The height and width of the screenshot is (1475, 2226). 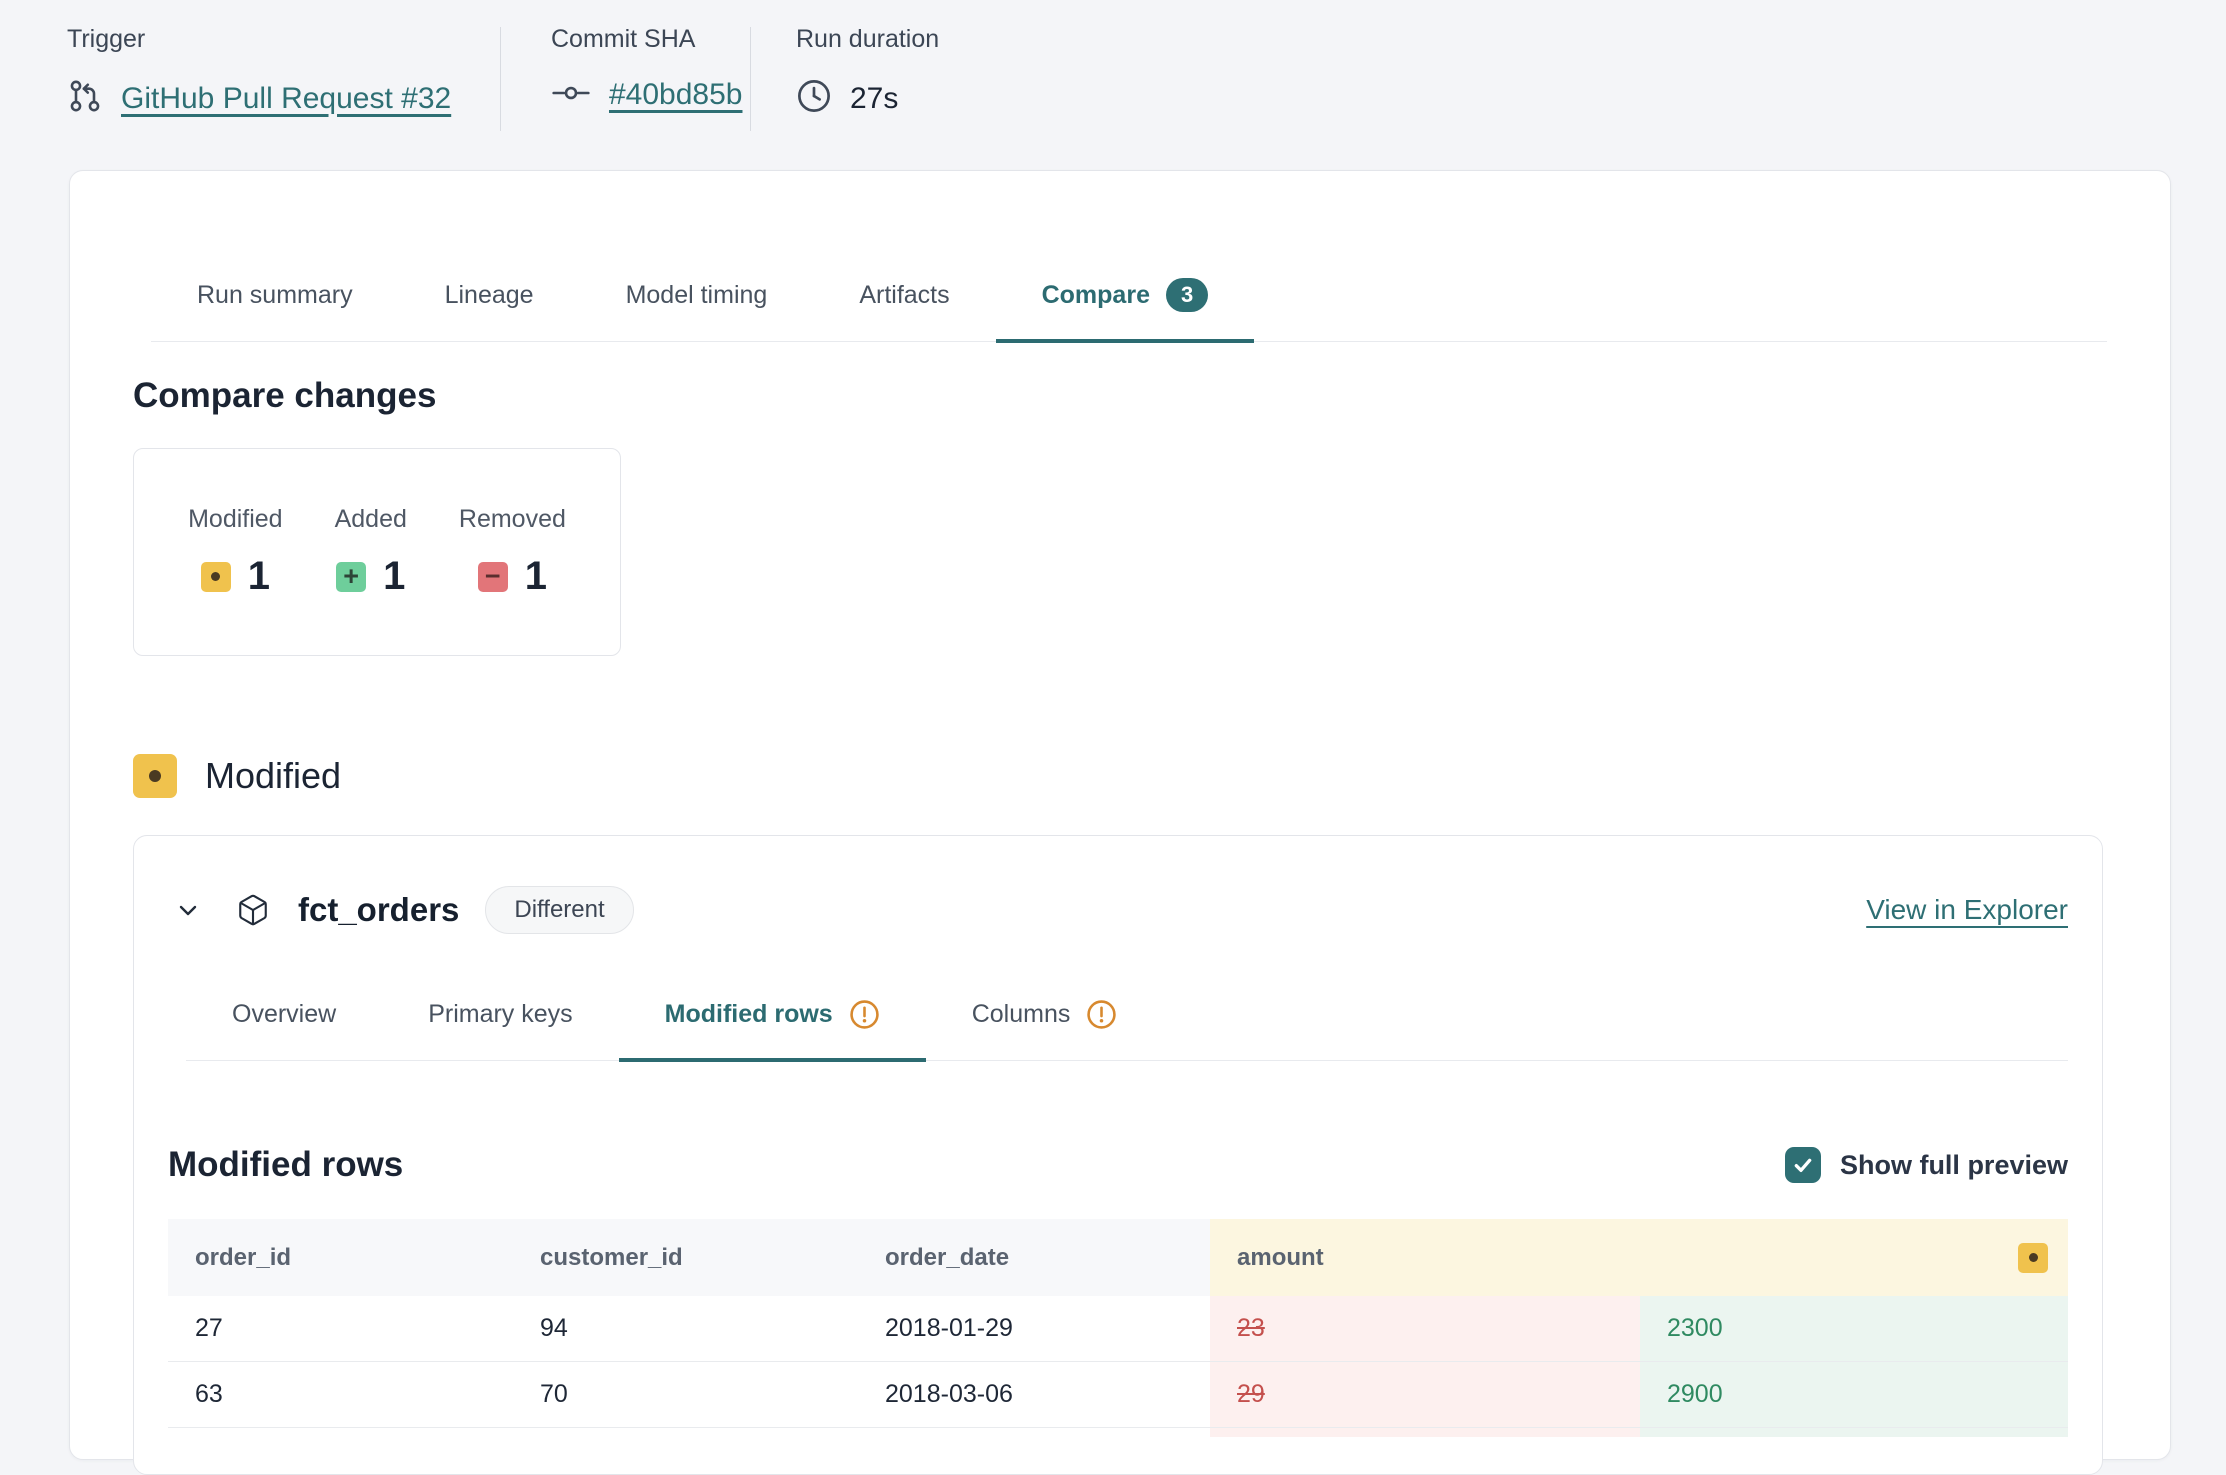 What do you see at coordinates (512, 552) in the screenshot?
I see `stat-removed: Removed − 1` at bounding box center [512, 552].